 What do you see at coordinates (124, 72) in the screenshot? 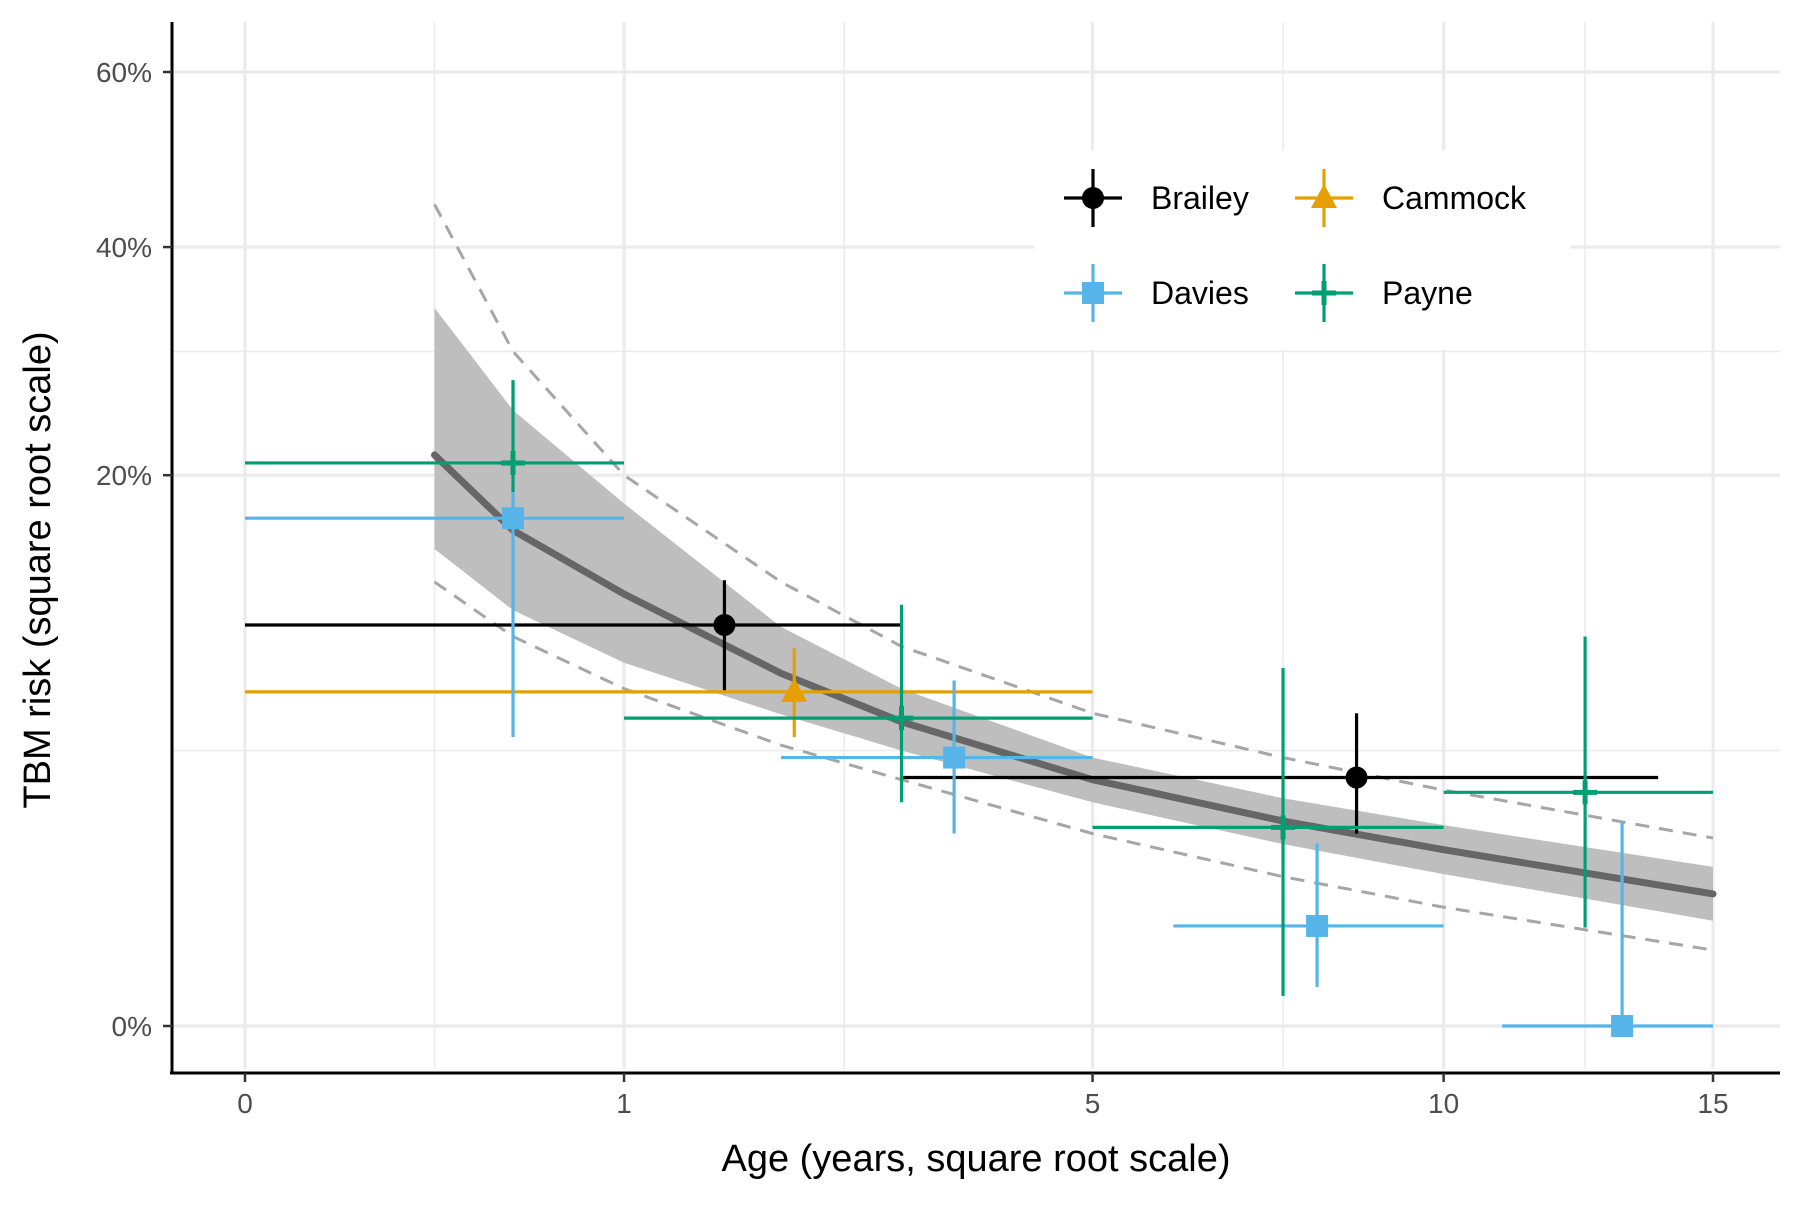
I see `y-tick-label: 60%` at bounding box center [124, 72].